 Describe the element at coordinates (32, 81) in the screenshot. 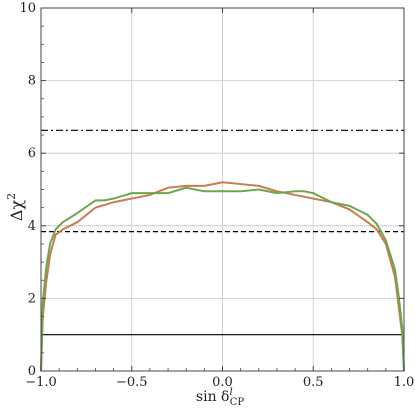

I see `y-tick-label: 8` at that location.